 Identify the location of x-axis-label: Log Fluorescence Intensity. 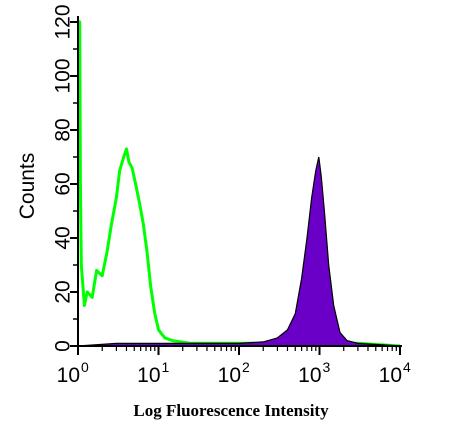
(231, 410).